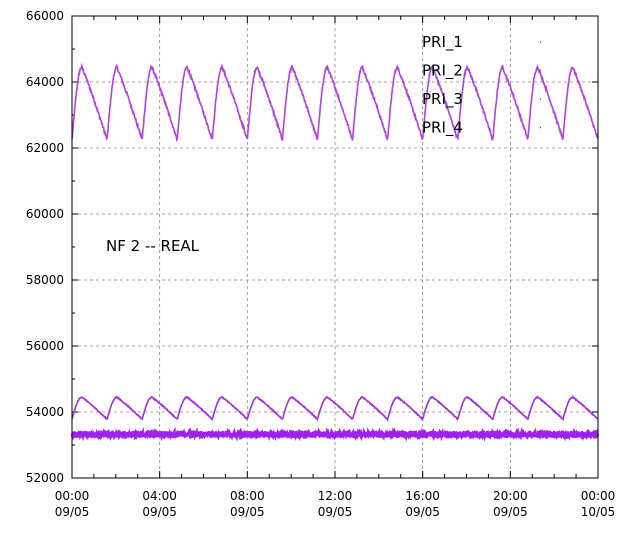  What do you see at coordinates (159, 496) in the screenshot?
I see `x-tick-label-time: 04:00` at bounding box center [159, 496].